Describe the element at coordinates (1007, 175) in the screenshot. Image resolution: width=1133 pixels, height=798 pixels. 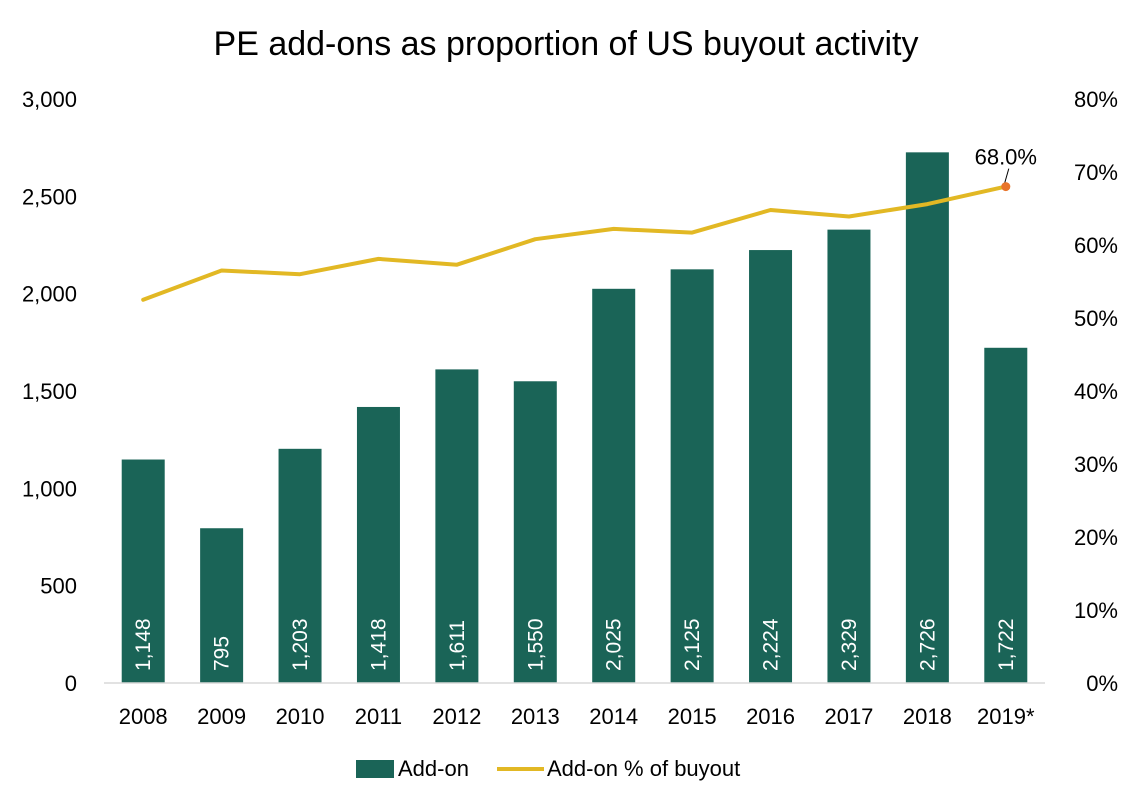
I see `annotation-leader-line` at that location.